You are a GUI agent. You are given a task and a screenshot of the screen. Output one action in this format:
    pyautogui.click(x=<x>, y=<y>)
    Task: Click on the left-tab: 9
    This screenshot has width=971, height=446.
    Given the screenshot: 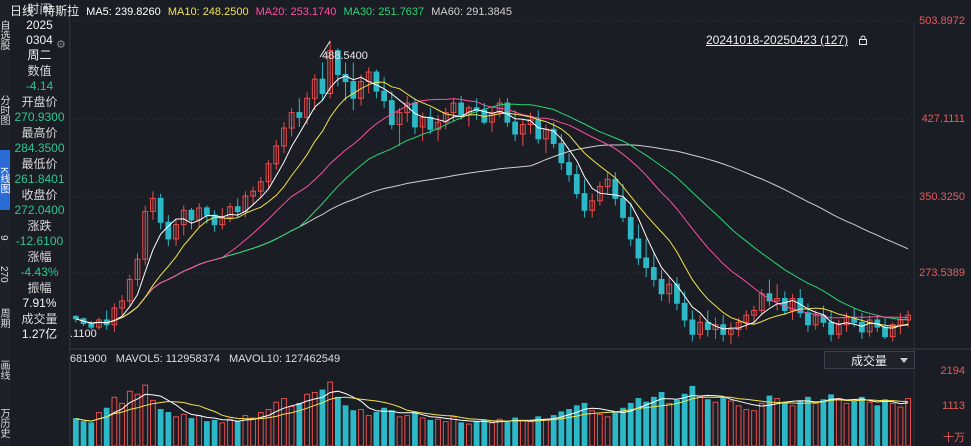 What is the action you would take?
    pyautogui.click(x=4, y=237)
    